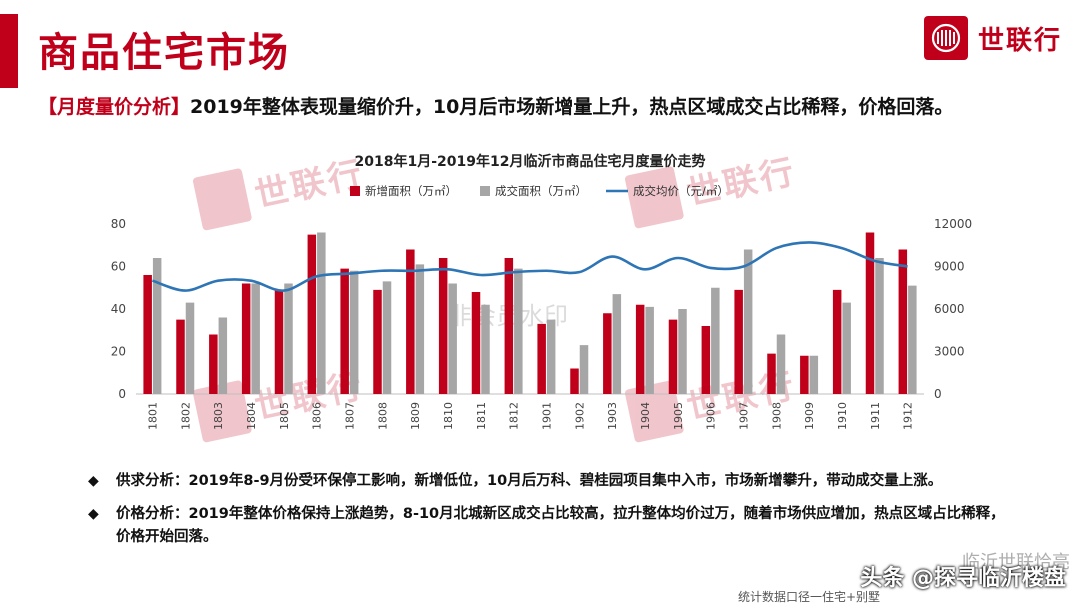 Image resolution: width=1080 pixels, height=608 pixels. I want to click on source-credit: 头条 @探寻临沂楼盘, so click(963, 578).